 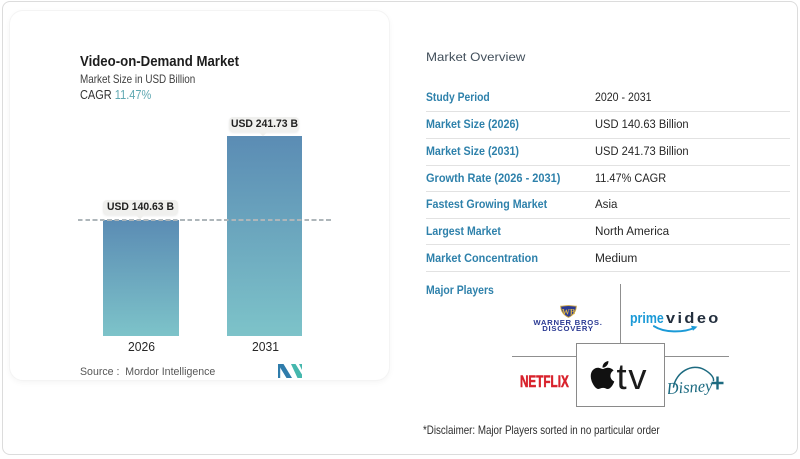 I want to click on svg-text: Disney, so click(x=691, y=387).